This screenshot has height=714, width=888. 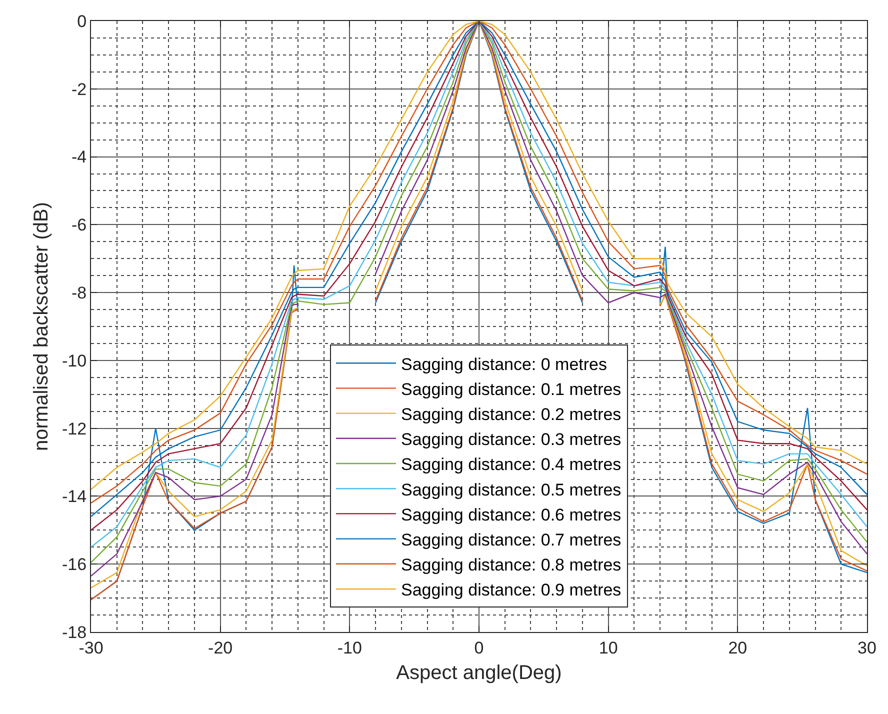 I want to click on y-axis-title: normalised backscatter (dB), so click(x=41, y=326).